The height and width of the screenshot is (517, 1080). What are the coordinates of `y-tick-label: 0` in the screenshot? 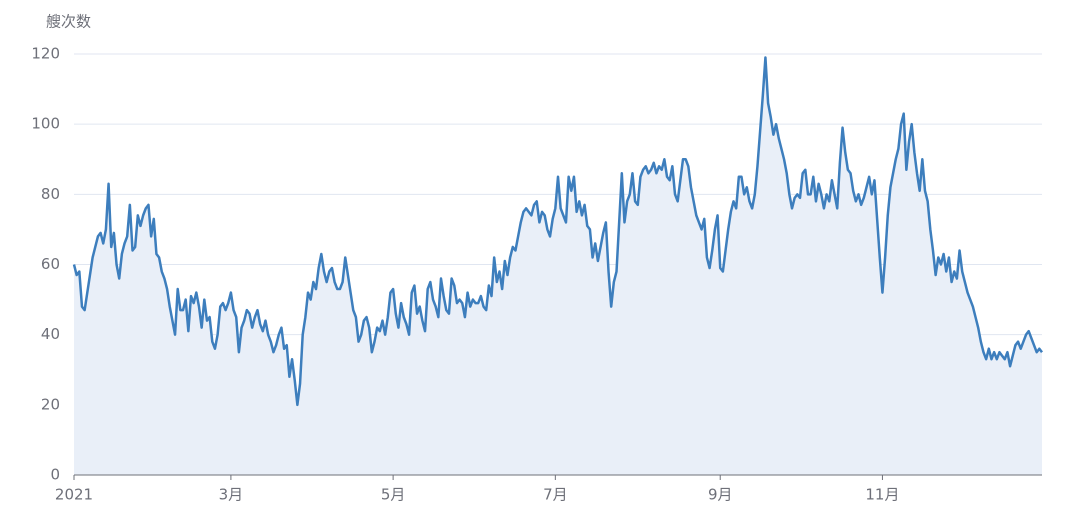 It's located at (55, 475).